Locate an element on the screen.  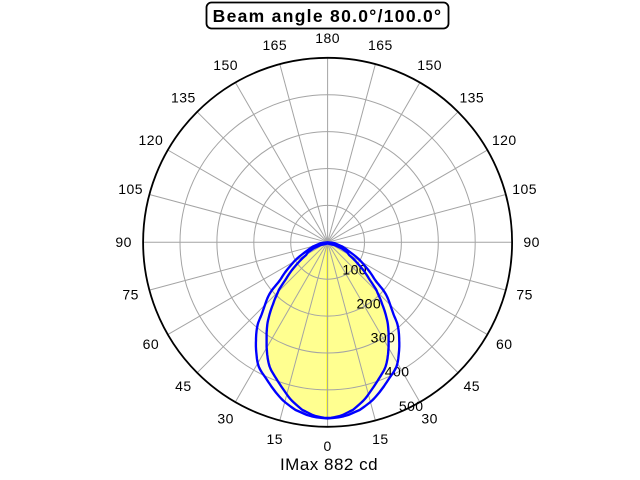
svg-text: 0 is located at coordinates (327, 446).